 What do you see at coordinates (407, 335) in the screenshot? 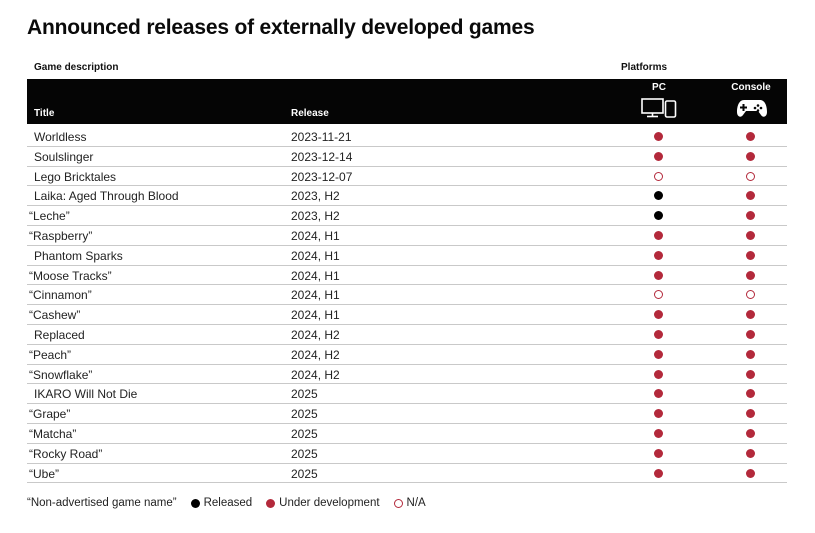
I see `table-row: Replaced 2024, H2` at bounding box center [407, 335].